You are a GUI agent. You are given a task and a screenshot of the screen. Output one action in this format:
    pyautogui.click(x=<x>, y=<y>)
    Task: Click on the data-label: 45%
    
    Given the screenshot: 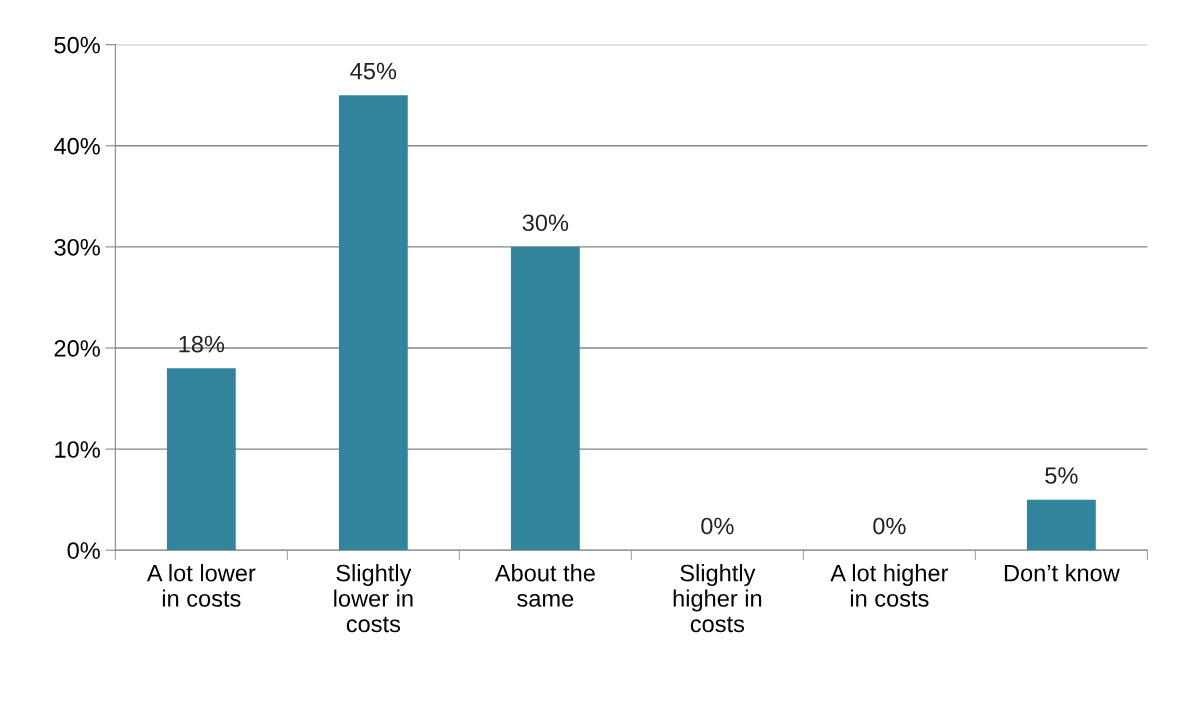 What is the action you would take?
    pyautogui.click(x=373, y=71)
    